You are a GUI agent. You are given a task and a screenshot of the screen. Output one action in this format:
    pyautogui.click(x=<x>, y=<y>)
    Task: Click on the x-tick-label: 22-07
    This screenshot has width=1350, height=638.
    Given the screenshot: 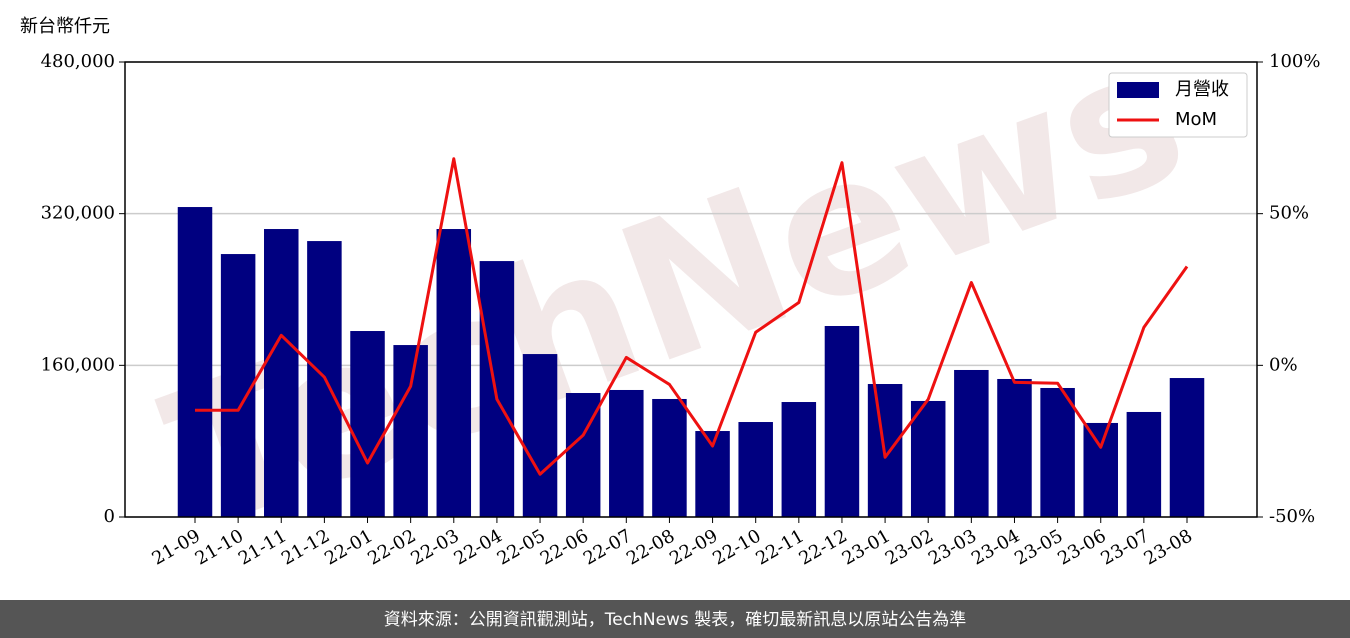 What is the action you would take?
    pyautogui.click(x=607, y=547)
    